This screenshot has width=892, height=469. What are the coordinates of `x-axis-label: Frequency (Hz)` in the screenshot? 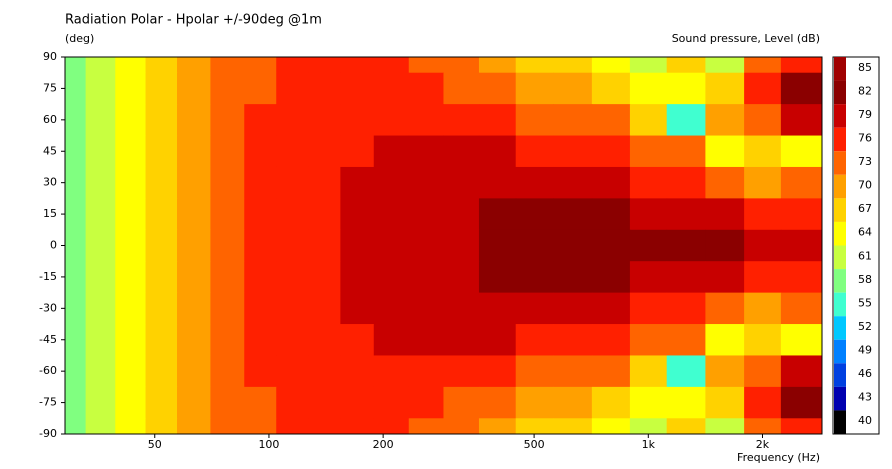 It's located at (778, 457).